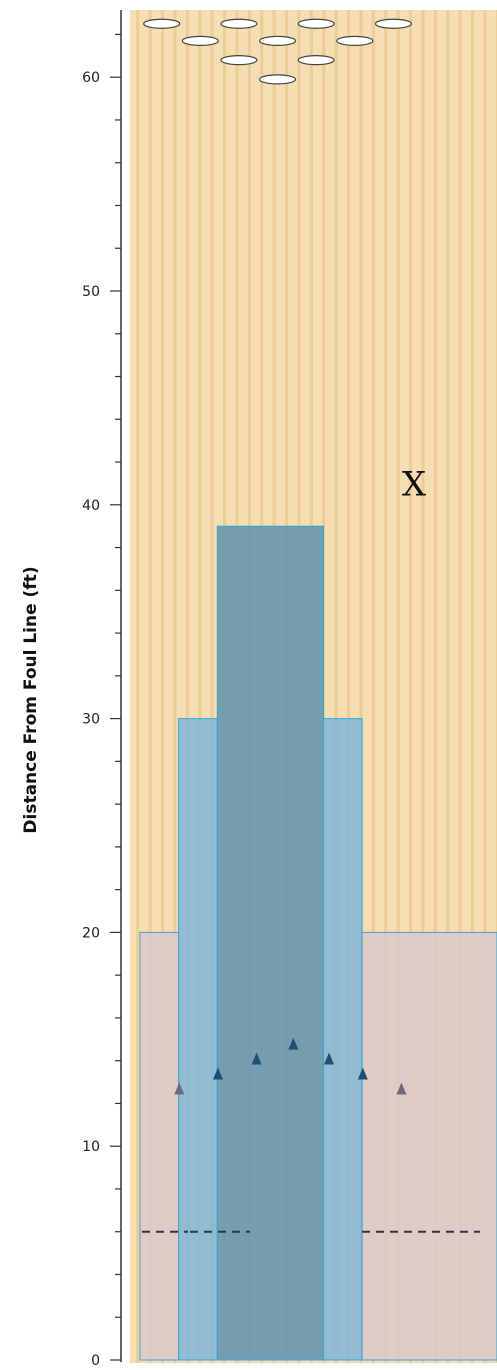 The image size is (497, 1370). What do you see at coordinates (91, 506) in the screenshot?
I see `y-tick-label: 40` at bounding box center [91, 506].